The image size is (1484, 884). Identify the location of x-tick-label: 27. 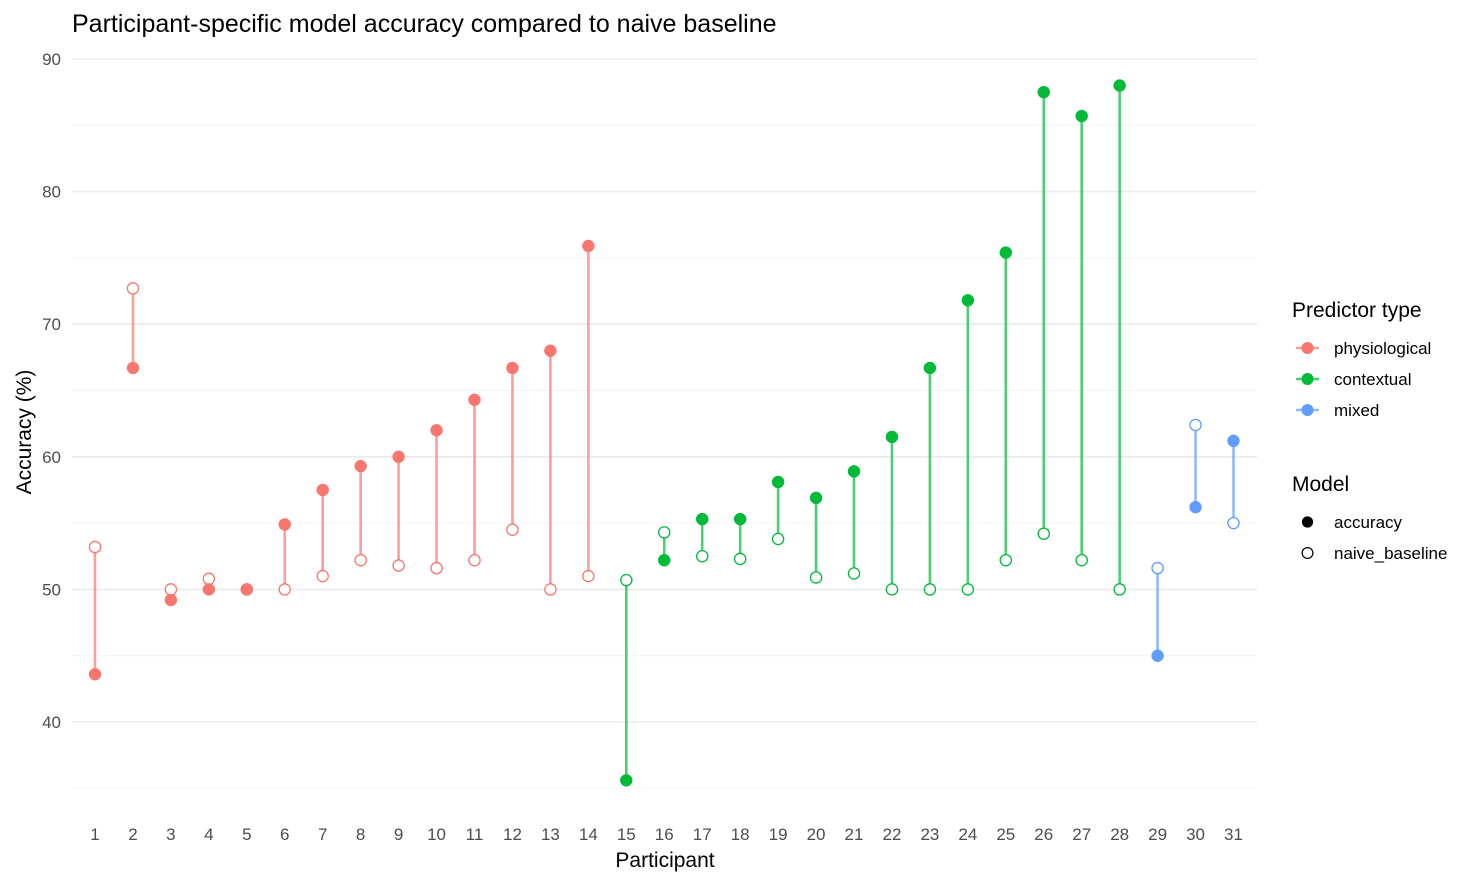
(1081, 834).